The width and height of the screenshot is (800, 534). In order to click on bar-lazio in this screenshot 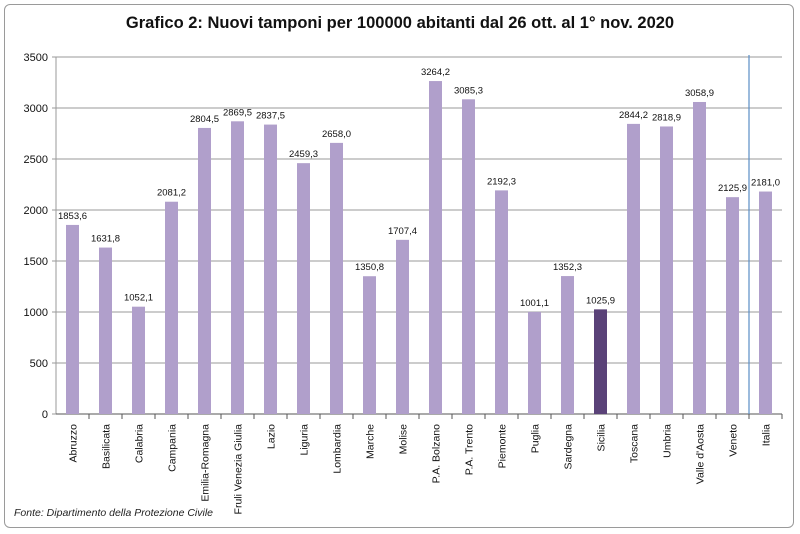, I will do `click(270, 269)`.